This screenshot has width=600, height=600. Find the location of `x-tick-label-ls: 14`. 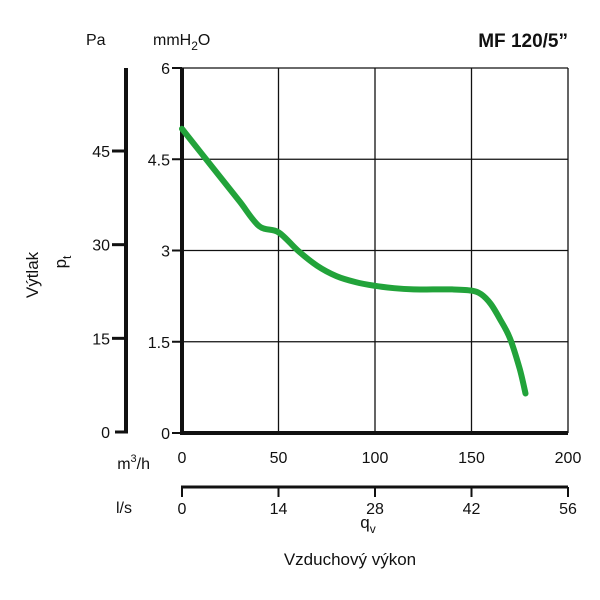

x-tick-label-ls: 14 is located at coordinates (279, 509).